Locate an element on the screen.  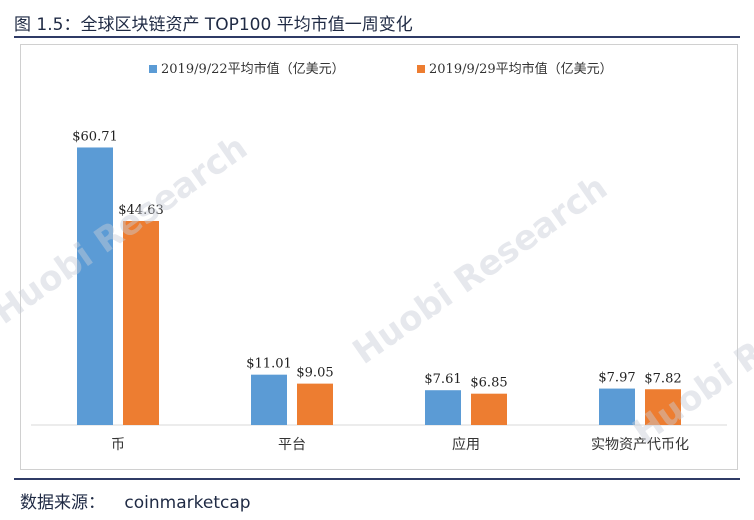
figure-title: 图 1.5：全球区块链资产 TOP100 平均市值一周变化 is located at coordinates (213, 25).